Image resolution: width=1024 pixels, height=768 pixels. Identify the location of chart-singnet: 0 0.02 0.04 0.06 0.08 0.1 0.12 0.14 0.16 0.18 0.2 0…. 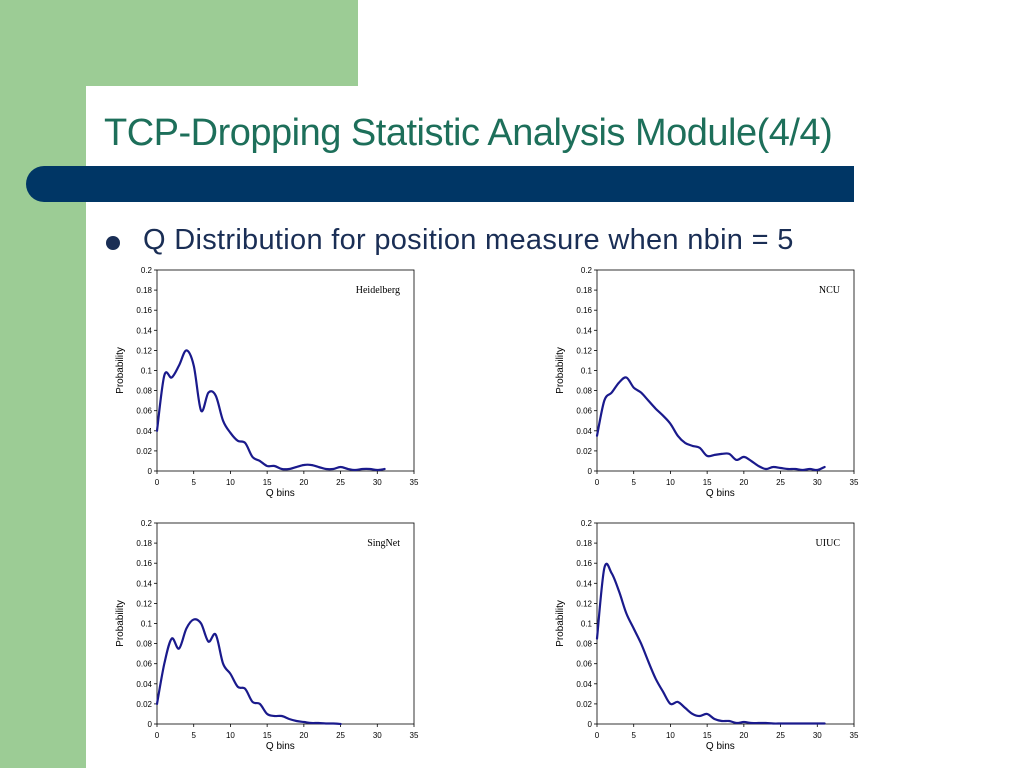
(267, 635).